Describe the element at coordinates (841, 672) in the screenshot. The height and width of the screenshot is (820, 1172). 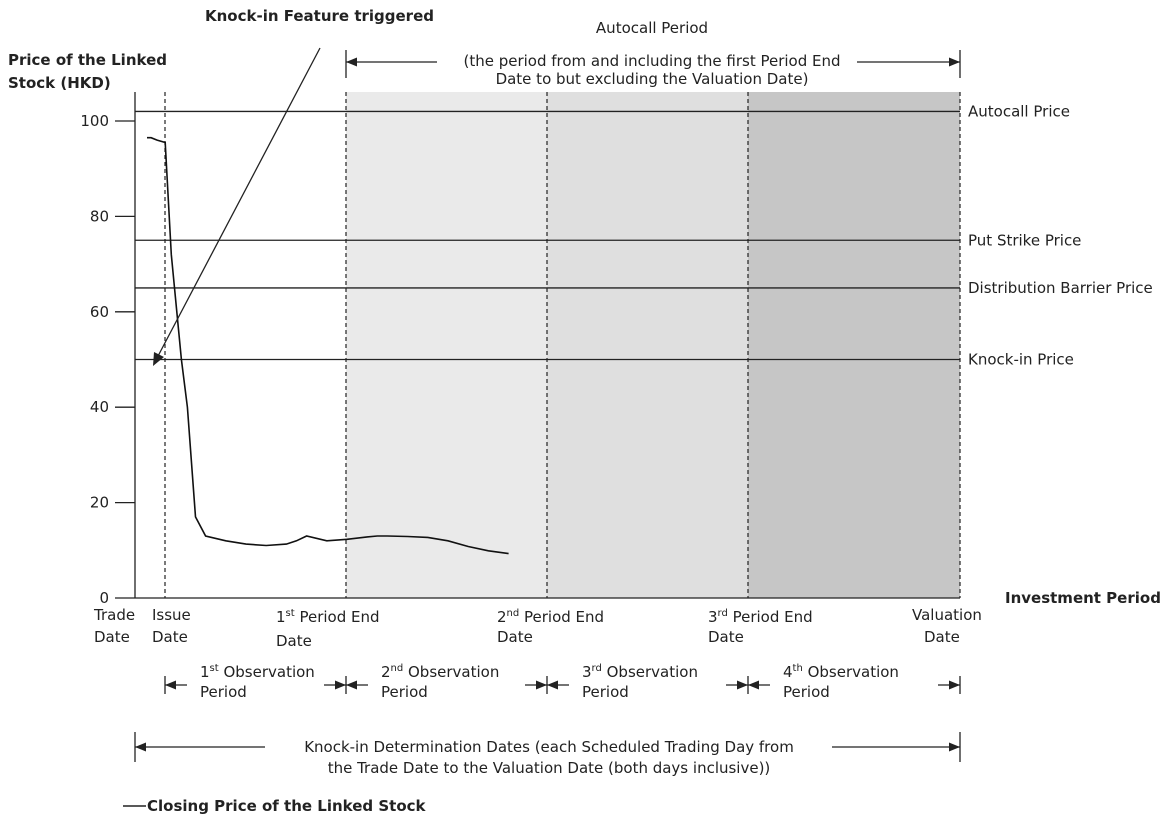
I see `observation-period-4: 4th Observation` at that location.